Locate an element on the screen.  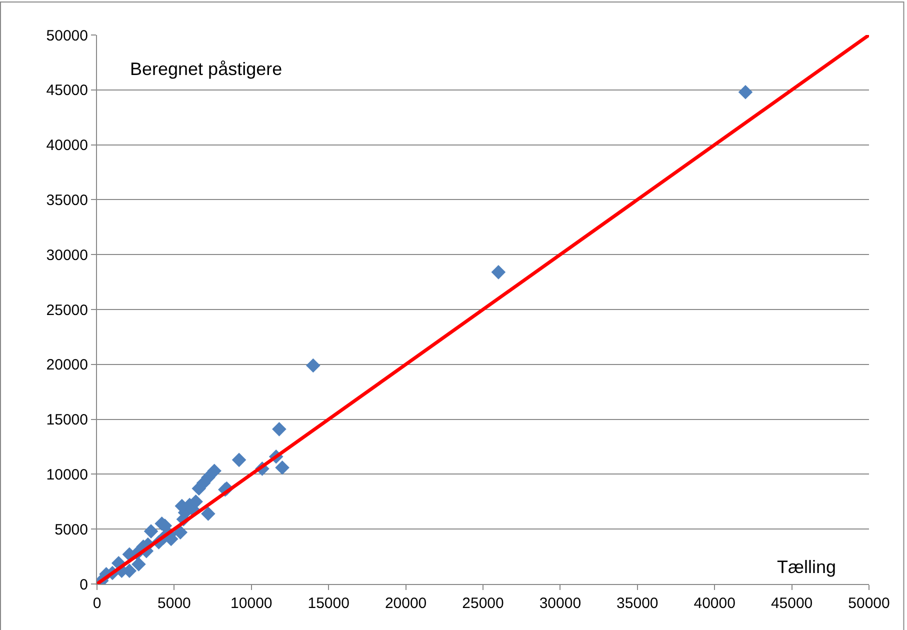
y-axis-title: Beregnet påstigere is located at coordinates (206, 69).